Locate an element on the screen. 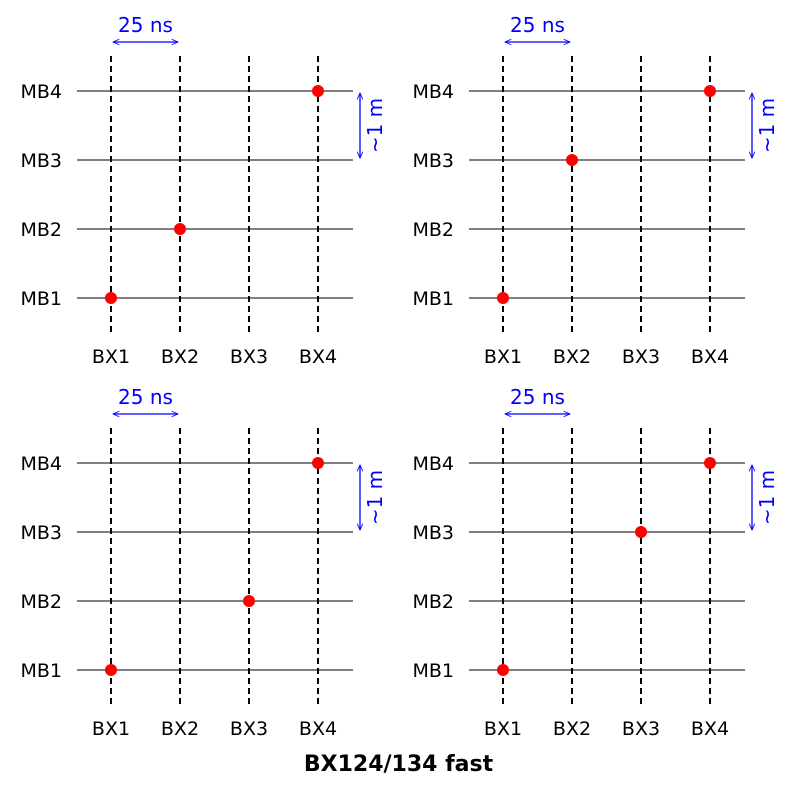 Image resolution: width=797 pixels, height=797 pixels. figure-title: BX124/134 fast is located at coordinates (398, 764).